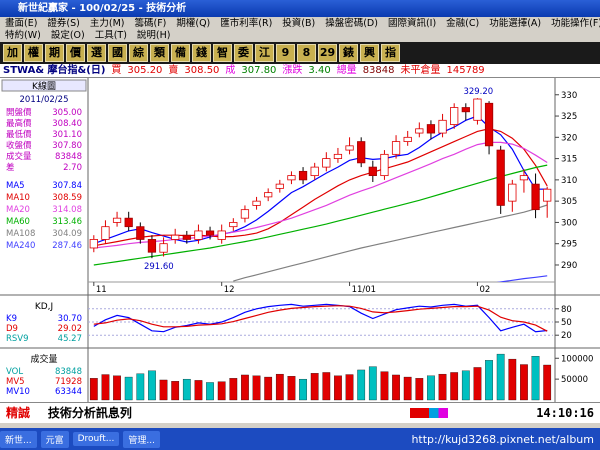 Image resolution: width=600 pixels, height=450 pixels. Describe the element at coordinates (19, 145) in the screenshot. I see `legend-name: 收盤價` at that location.